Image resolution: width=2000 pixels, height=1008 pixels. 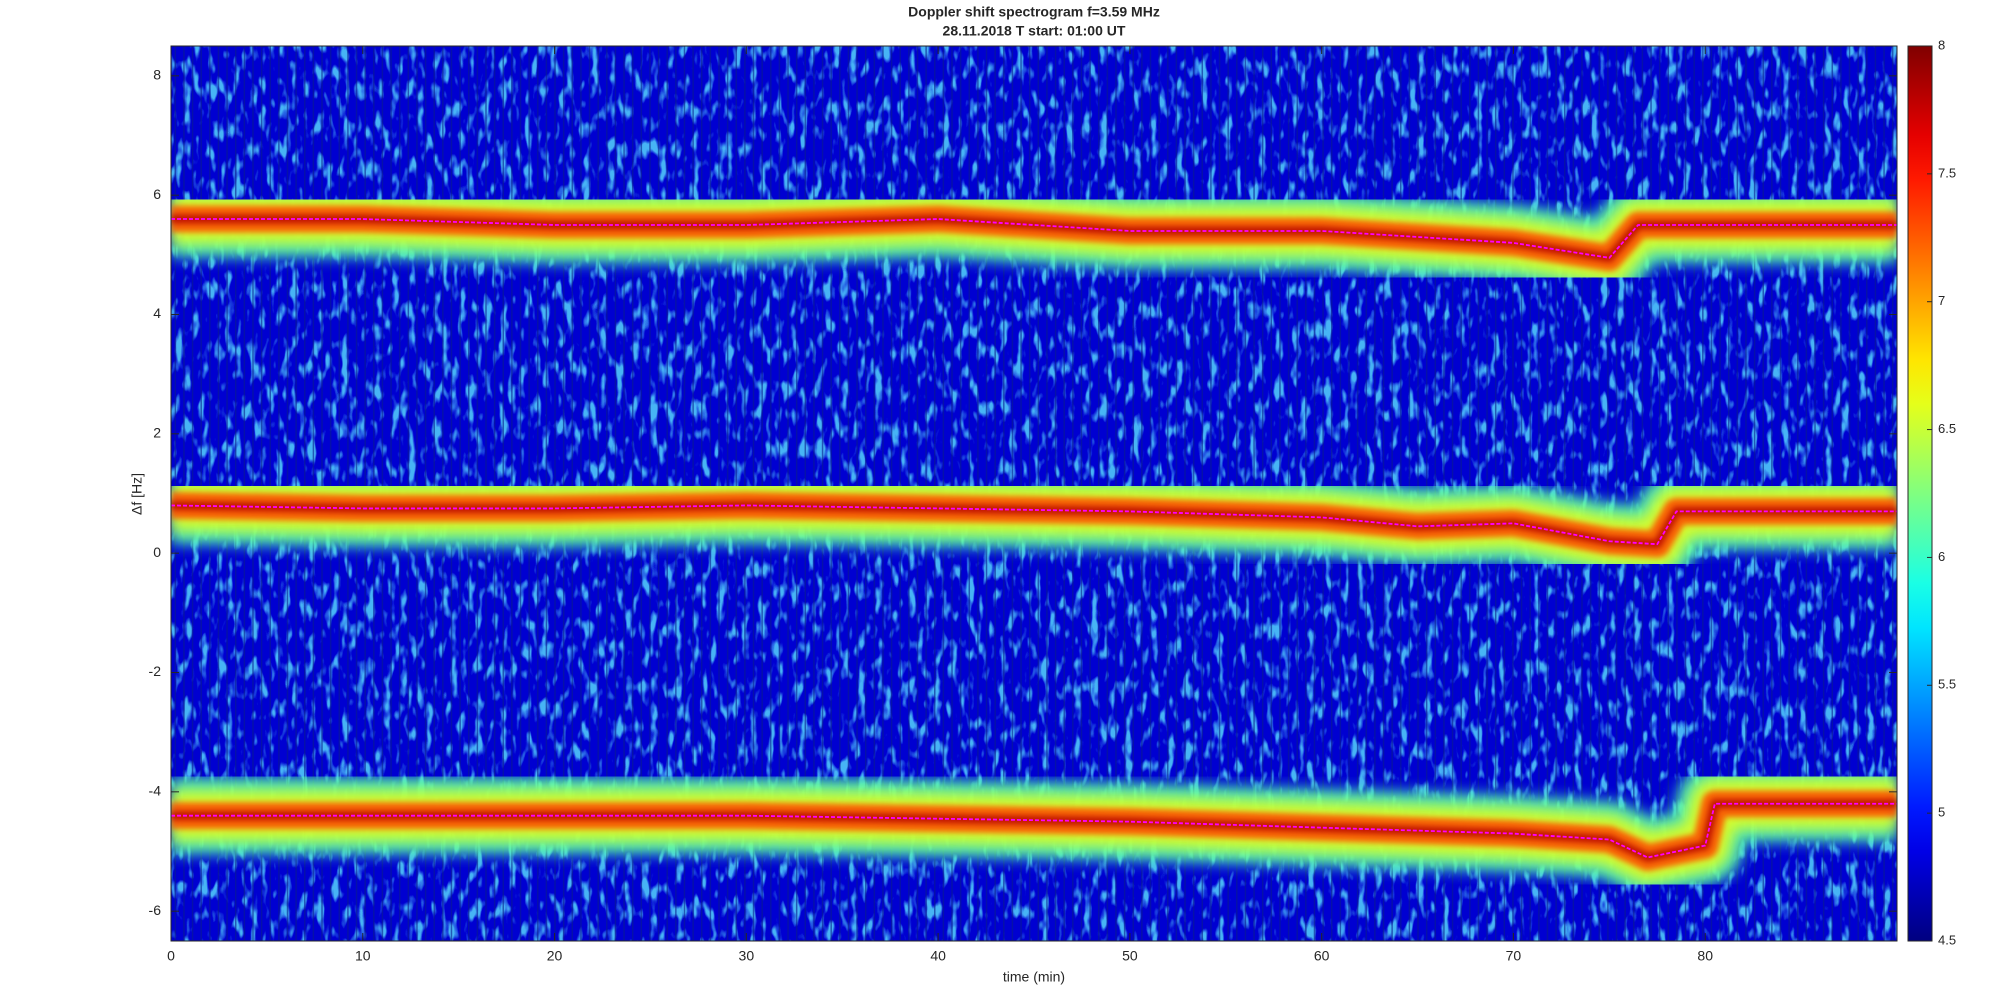 What do you see at coordinates (747, 956) in the screenshot?
I see `x-tick-label: 30` at bounding box center [747, 956].